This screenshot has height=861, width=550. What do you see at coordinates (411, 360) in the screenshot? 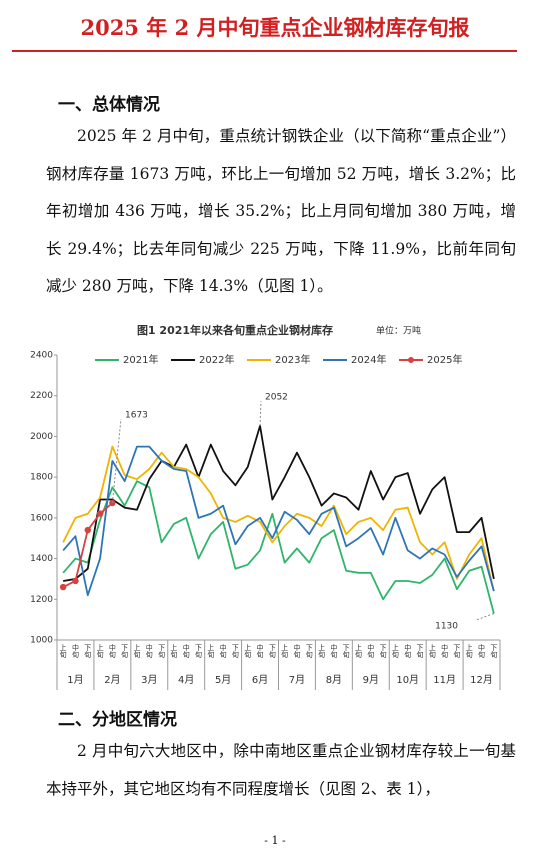
I see `legend-marker` at bounding box center [411, 360].